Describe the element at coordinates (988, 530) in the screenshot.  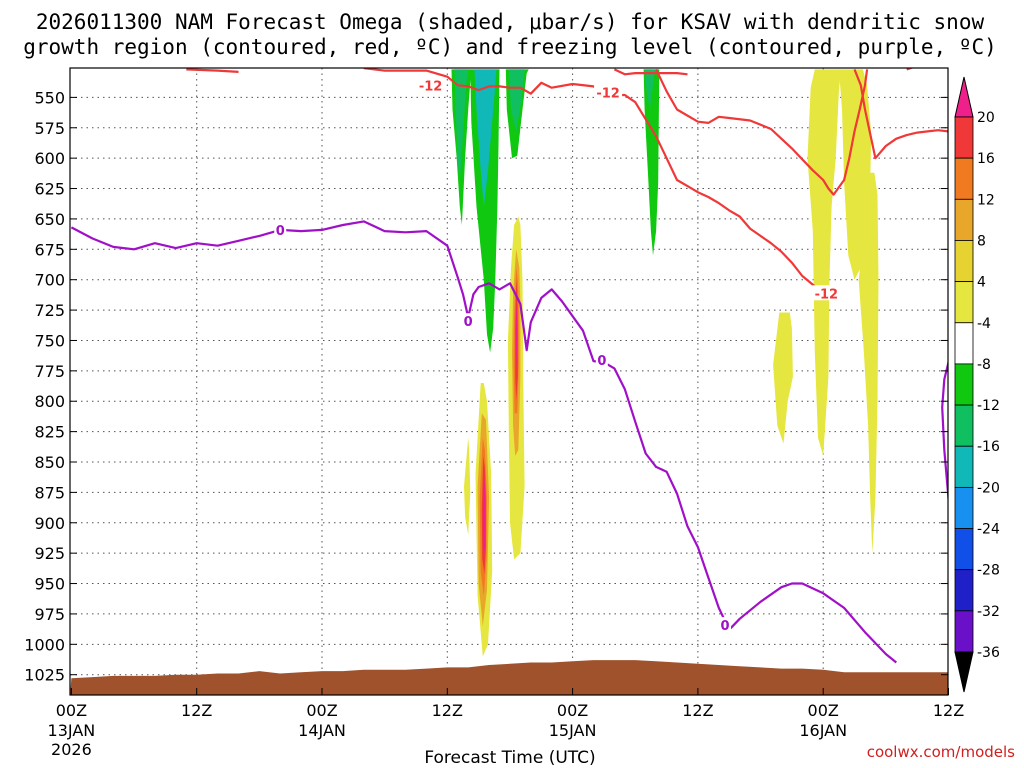
I see `colorbar-label: -24` at that location.